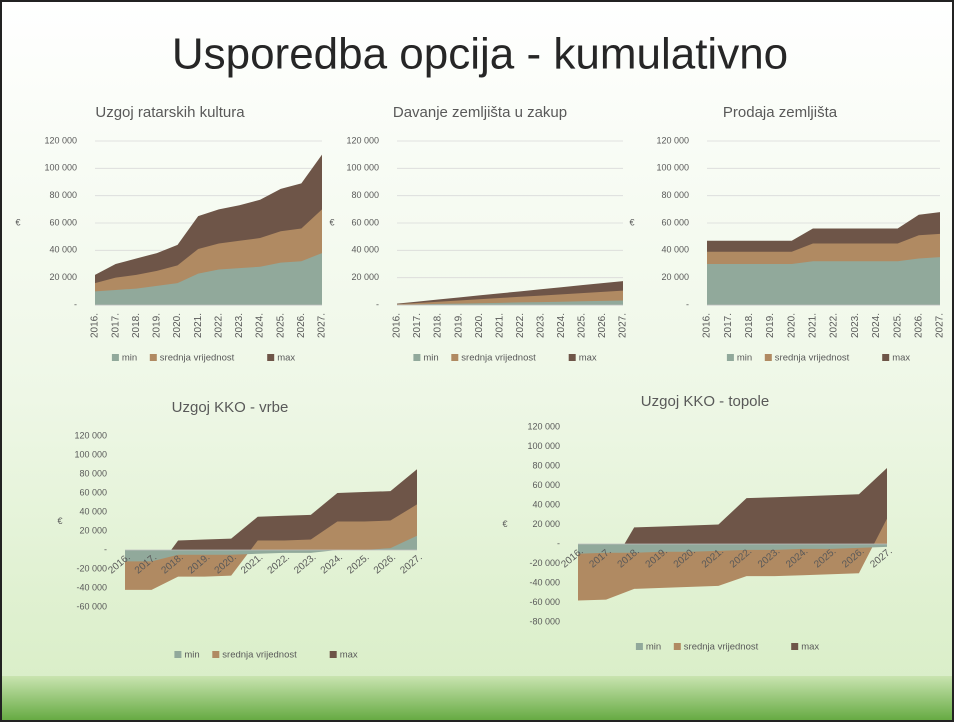 Image resolution: width=954 pixels, height=722 pixels. Describe the element at coordinates (230, 407) in the screenshot. I see `chart-title: Uzgoj KKO - vrbe` at that location.